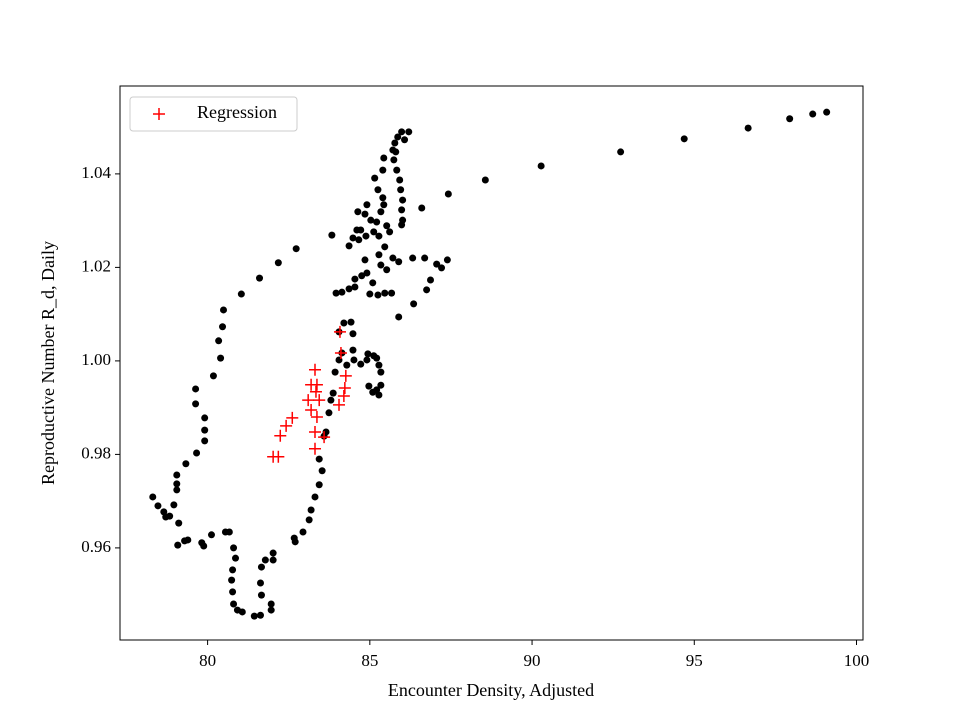  What do you see at coordinates (237, 112) in the screenshot?
I see `legend-label: Regression` at bounding box center [237, 112].